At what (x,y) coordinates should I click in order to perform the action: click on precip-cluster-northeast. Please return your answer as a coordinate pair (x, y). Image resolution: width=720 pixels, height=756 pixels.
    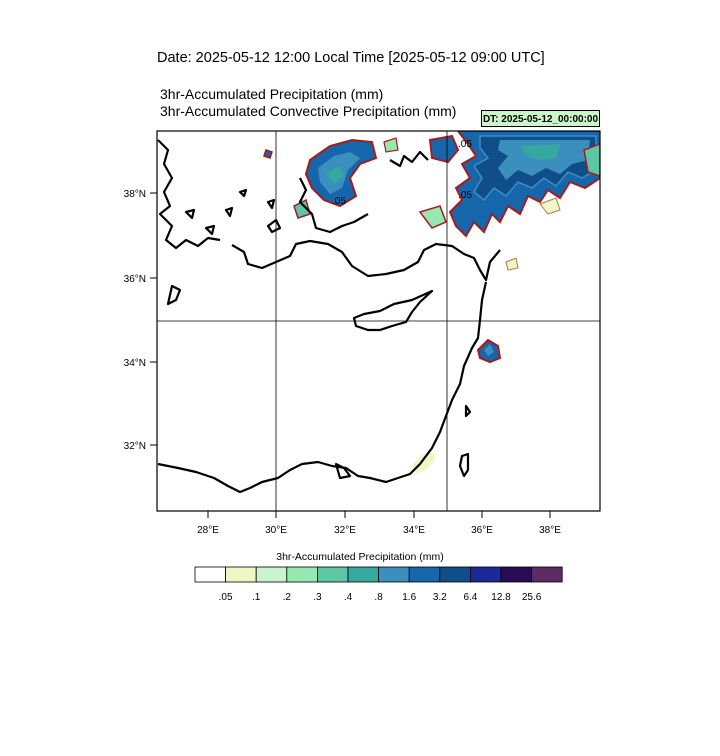
    Looking at the image, I should click on (509, 201).